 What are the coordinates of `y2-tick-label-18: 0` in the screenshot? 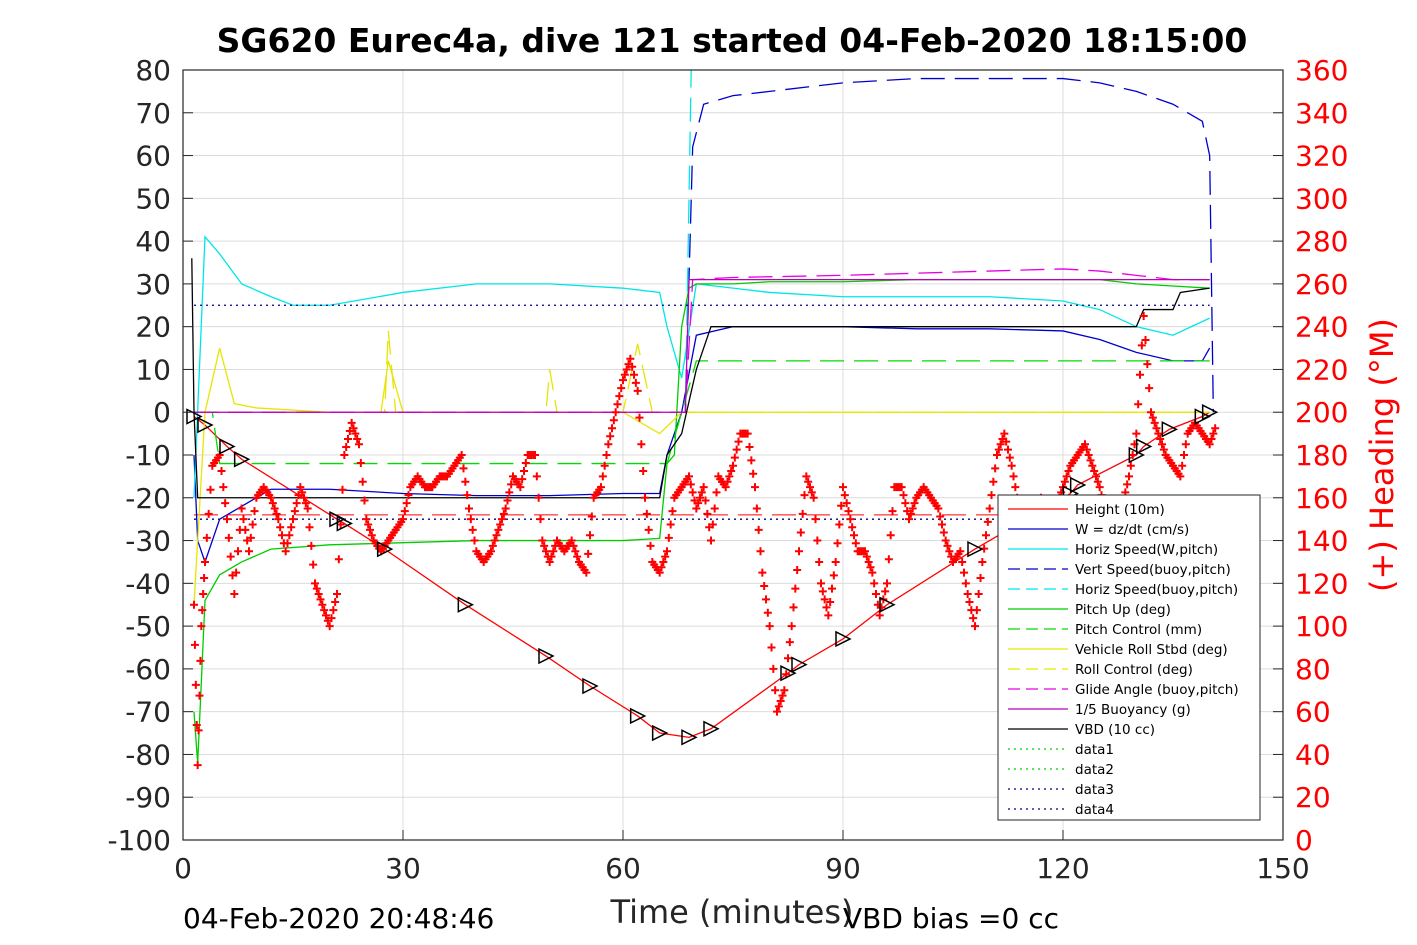 It's located at (1304, 840).